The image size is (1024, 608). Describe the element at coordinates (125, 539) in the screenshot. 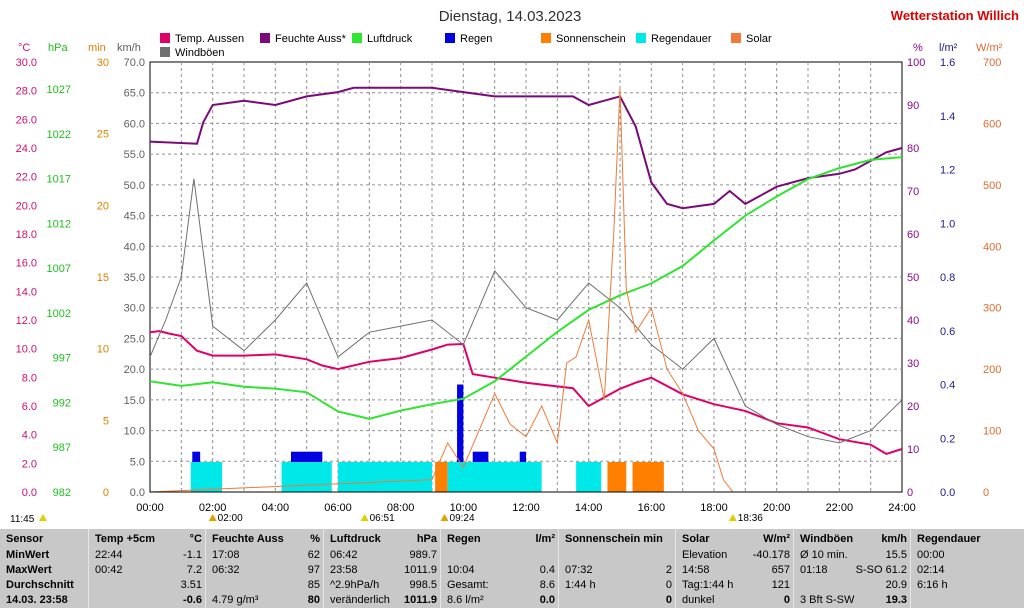

I see `temp-title: Temp +5cm` at that location.